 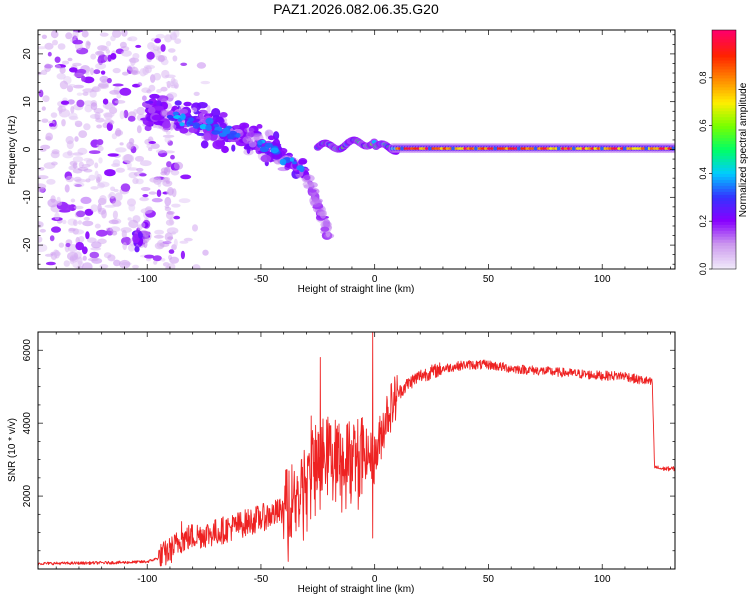 I want to click on colorbar-tick-label: 0.2, so click(x=703, y=221).